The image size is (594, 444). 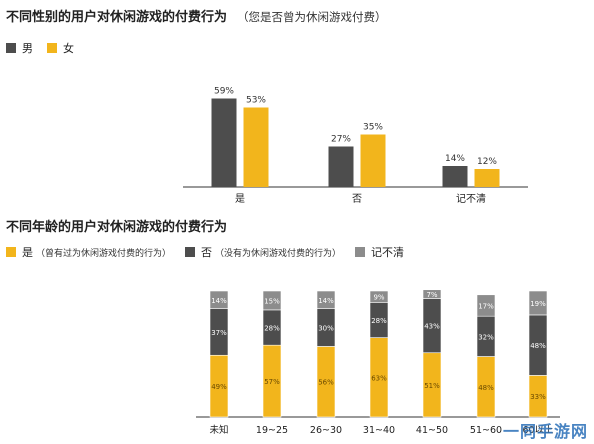 I want to click on chart1-data-label: 27%, so click(x=341, y=140).